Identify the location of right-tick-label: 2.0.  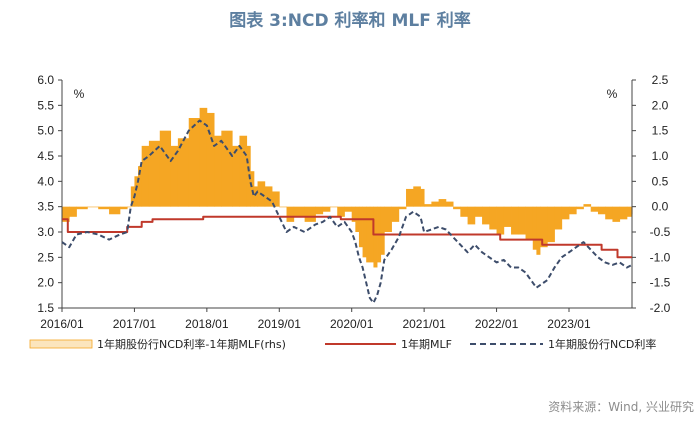
(660, 105).